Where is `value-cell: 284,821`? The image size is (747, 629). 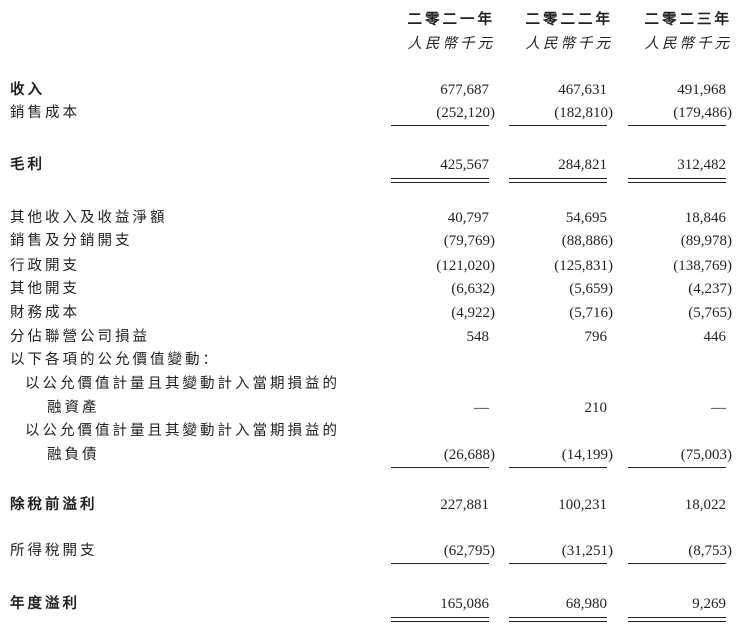
value-cell: 284,821 is located at coordinates (582, 165).